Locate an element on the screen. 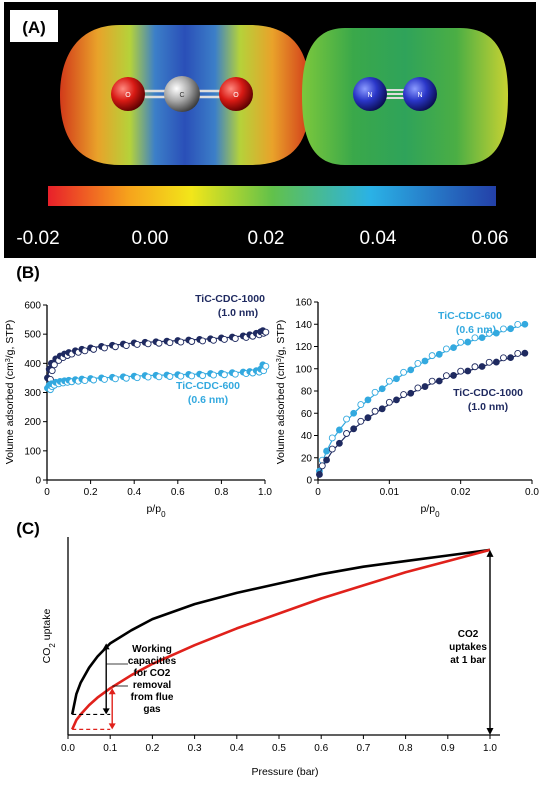 The image size is (541, 787). br-legend-600: TiC-CDC-600 is located at coordinates (470, 316).